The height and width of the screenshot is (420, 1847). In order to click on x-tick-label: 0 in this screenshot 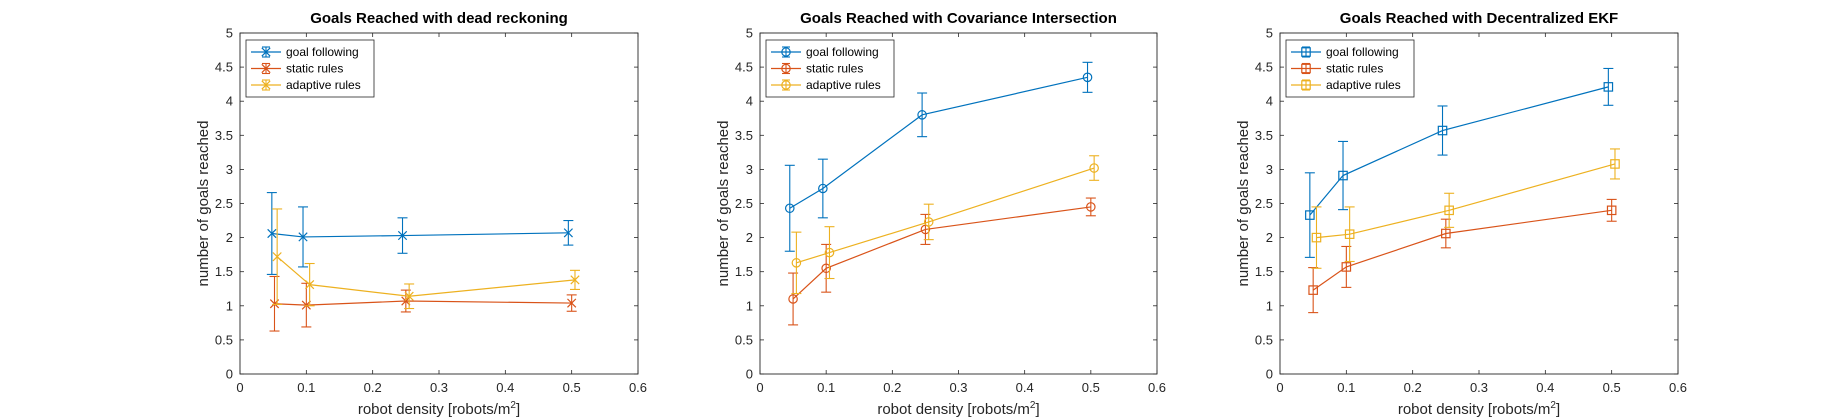, I will do `click(239, 387)`.